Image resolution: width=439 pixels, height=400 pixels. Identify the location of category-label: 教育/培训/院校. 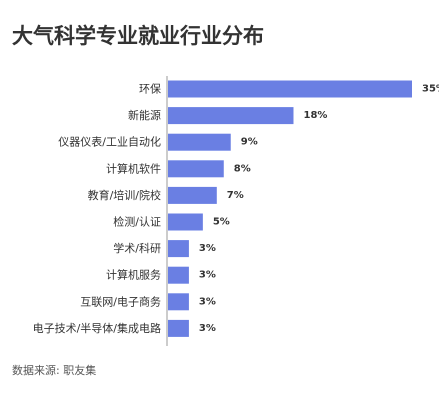
(124, 195).